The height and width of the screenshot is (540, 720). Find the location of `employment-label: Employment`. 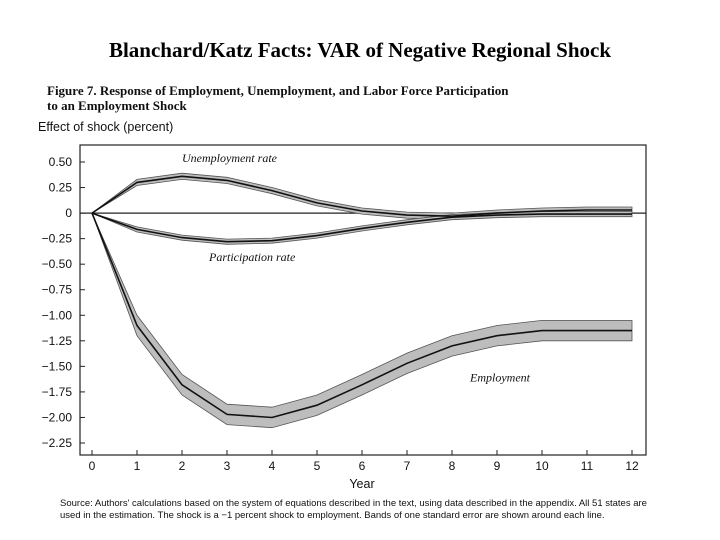

employment-label: Employment is located at coordinates (500, 378).